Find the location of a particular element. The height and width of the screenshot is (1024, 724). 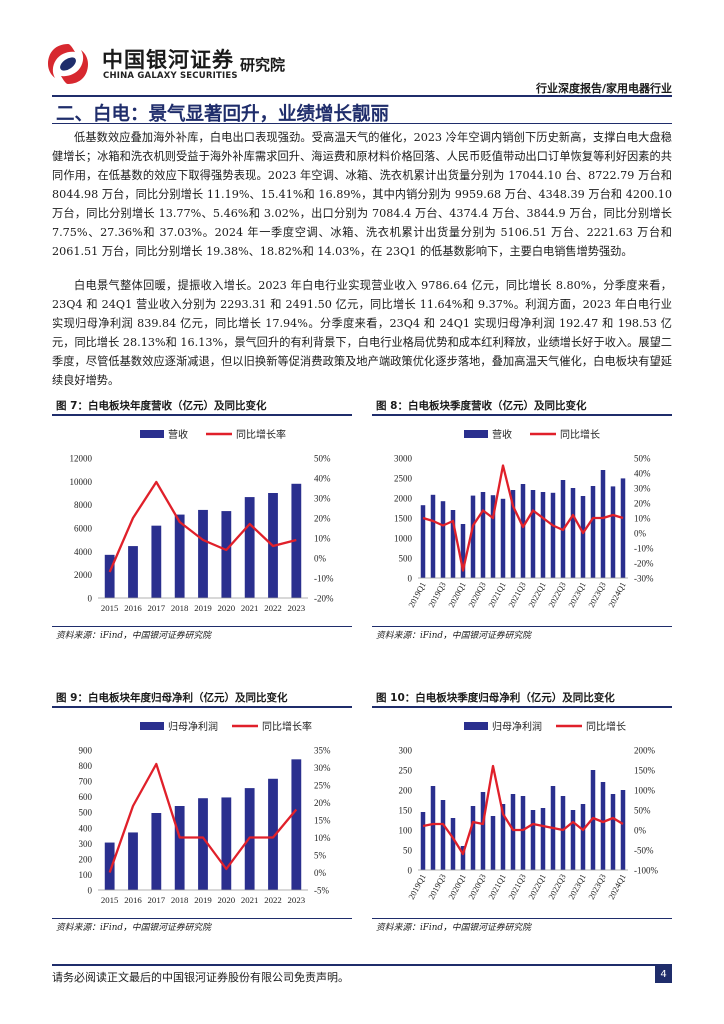

x-tick-label: 2022Q1 is located at coordinates (537, 594).